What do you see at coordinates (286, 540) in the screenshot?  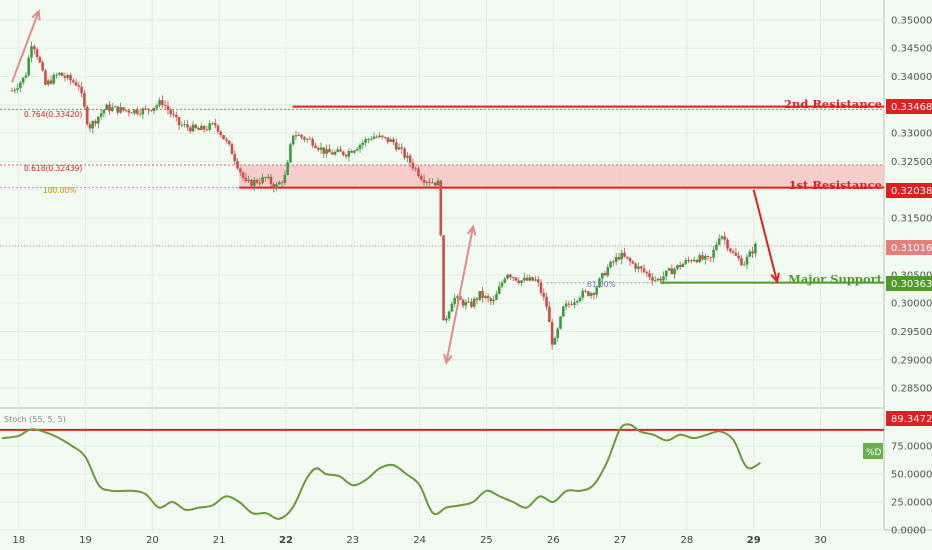 I see `time-tick-label: 22` at bounding box center [286, 540].